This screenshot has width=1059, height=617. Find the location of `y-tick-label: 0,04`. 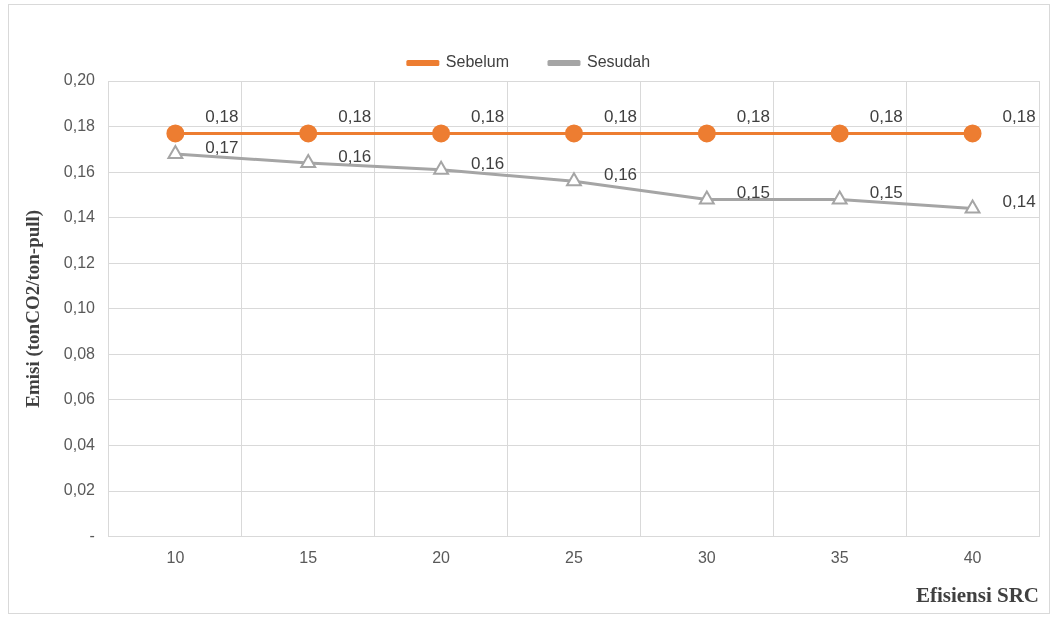

y-tick-label: 0,04 is located at coordinates (79, 444).